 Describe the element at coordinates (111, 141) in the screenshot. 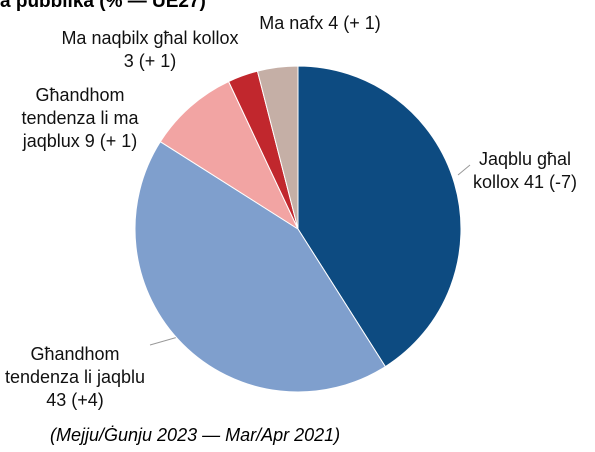

I see `slice-value: 9 (+ 1)` at that location.